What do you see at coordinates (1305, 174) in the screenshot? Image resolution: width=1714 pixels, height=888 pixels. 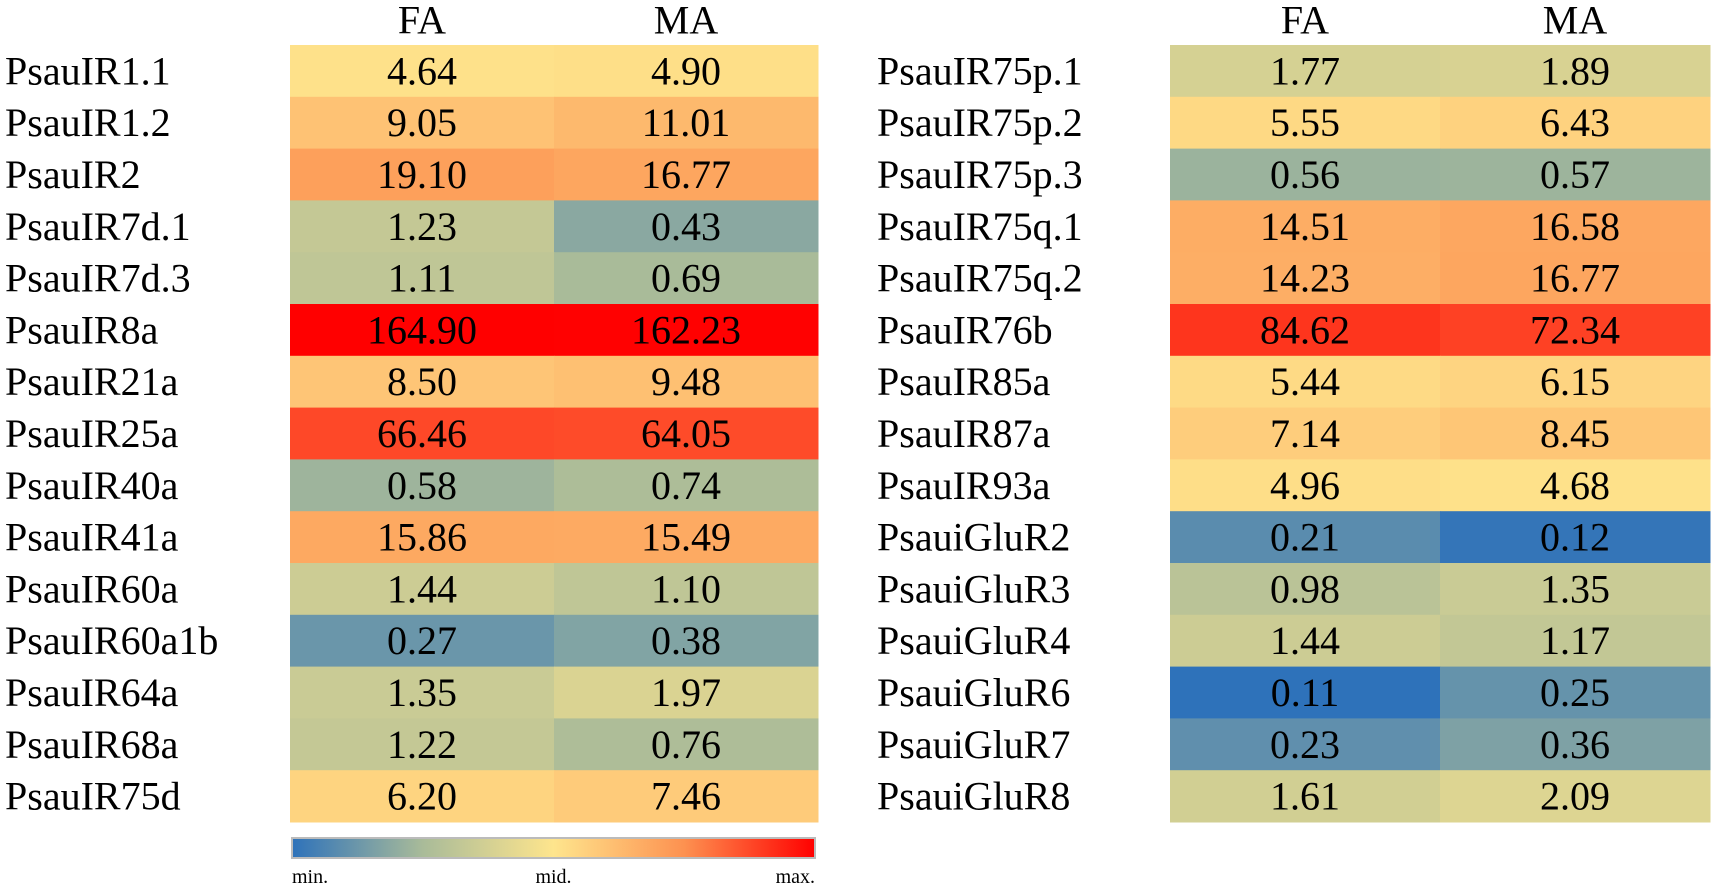 I see `cell-label: 0.56` at bounding box center [1305, 174].